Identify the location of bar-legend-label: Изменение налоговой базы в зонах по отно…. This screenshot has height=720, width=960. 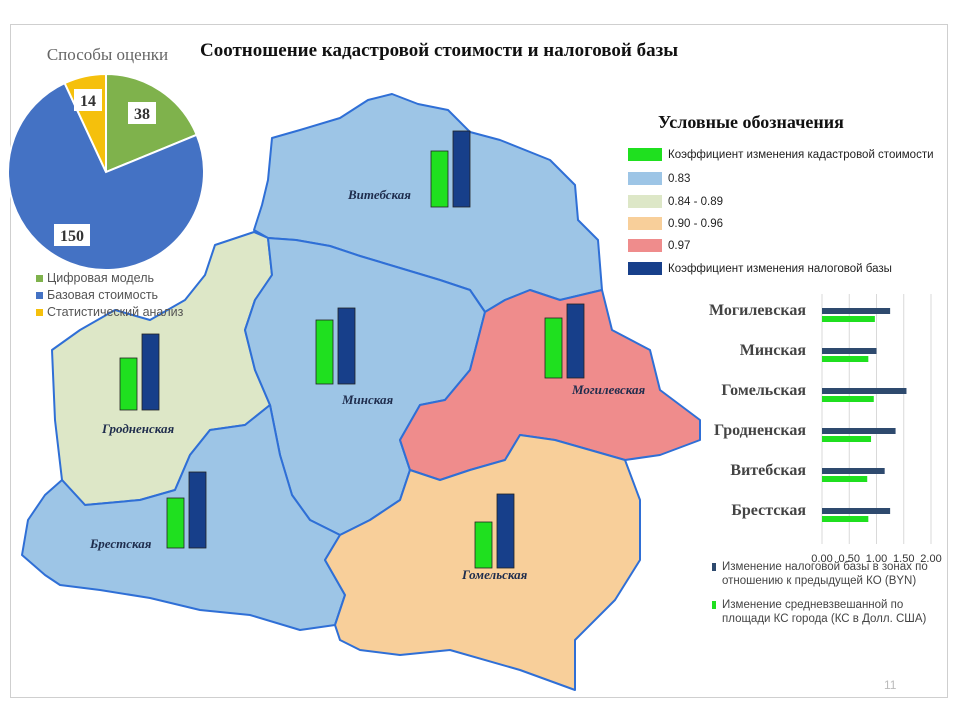
(825, 574).